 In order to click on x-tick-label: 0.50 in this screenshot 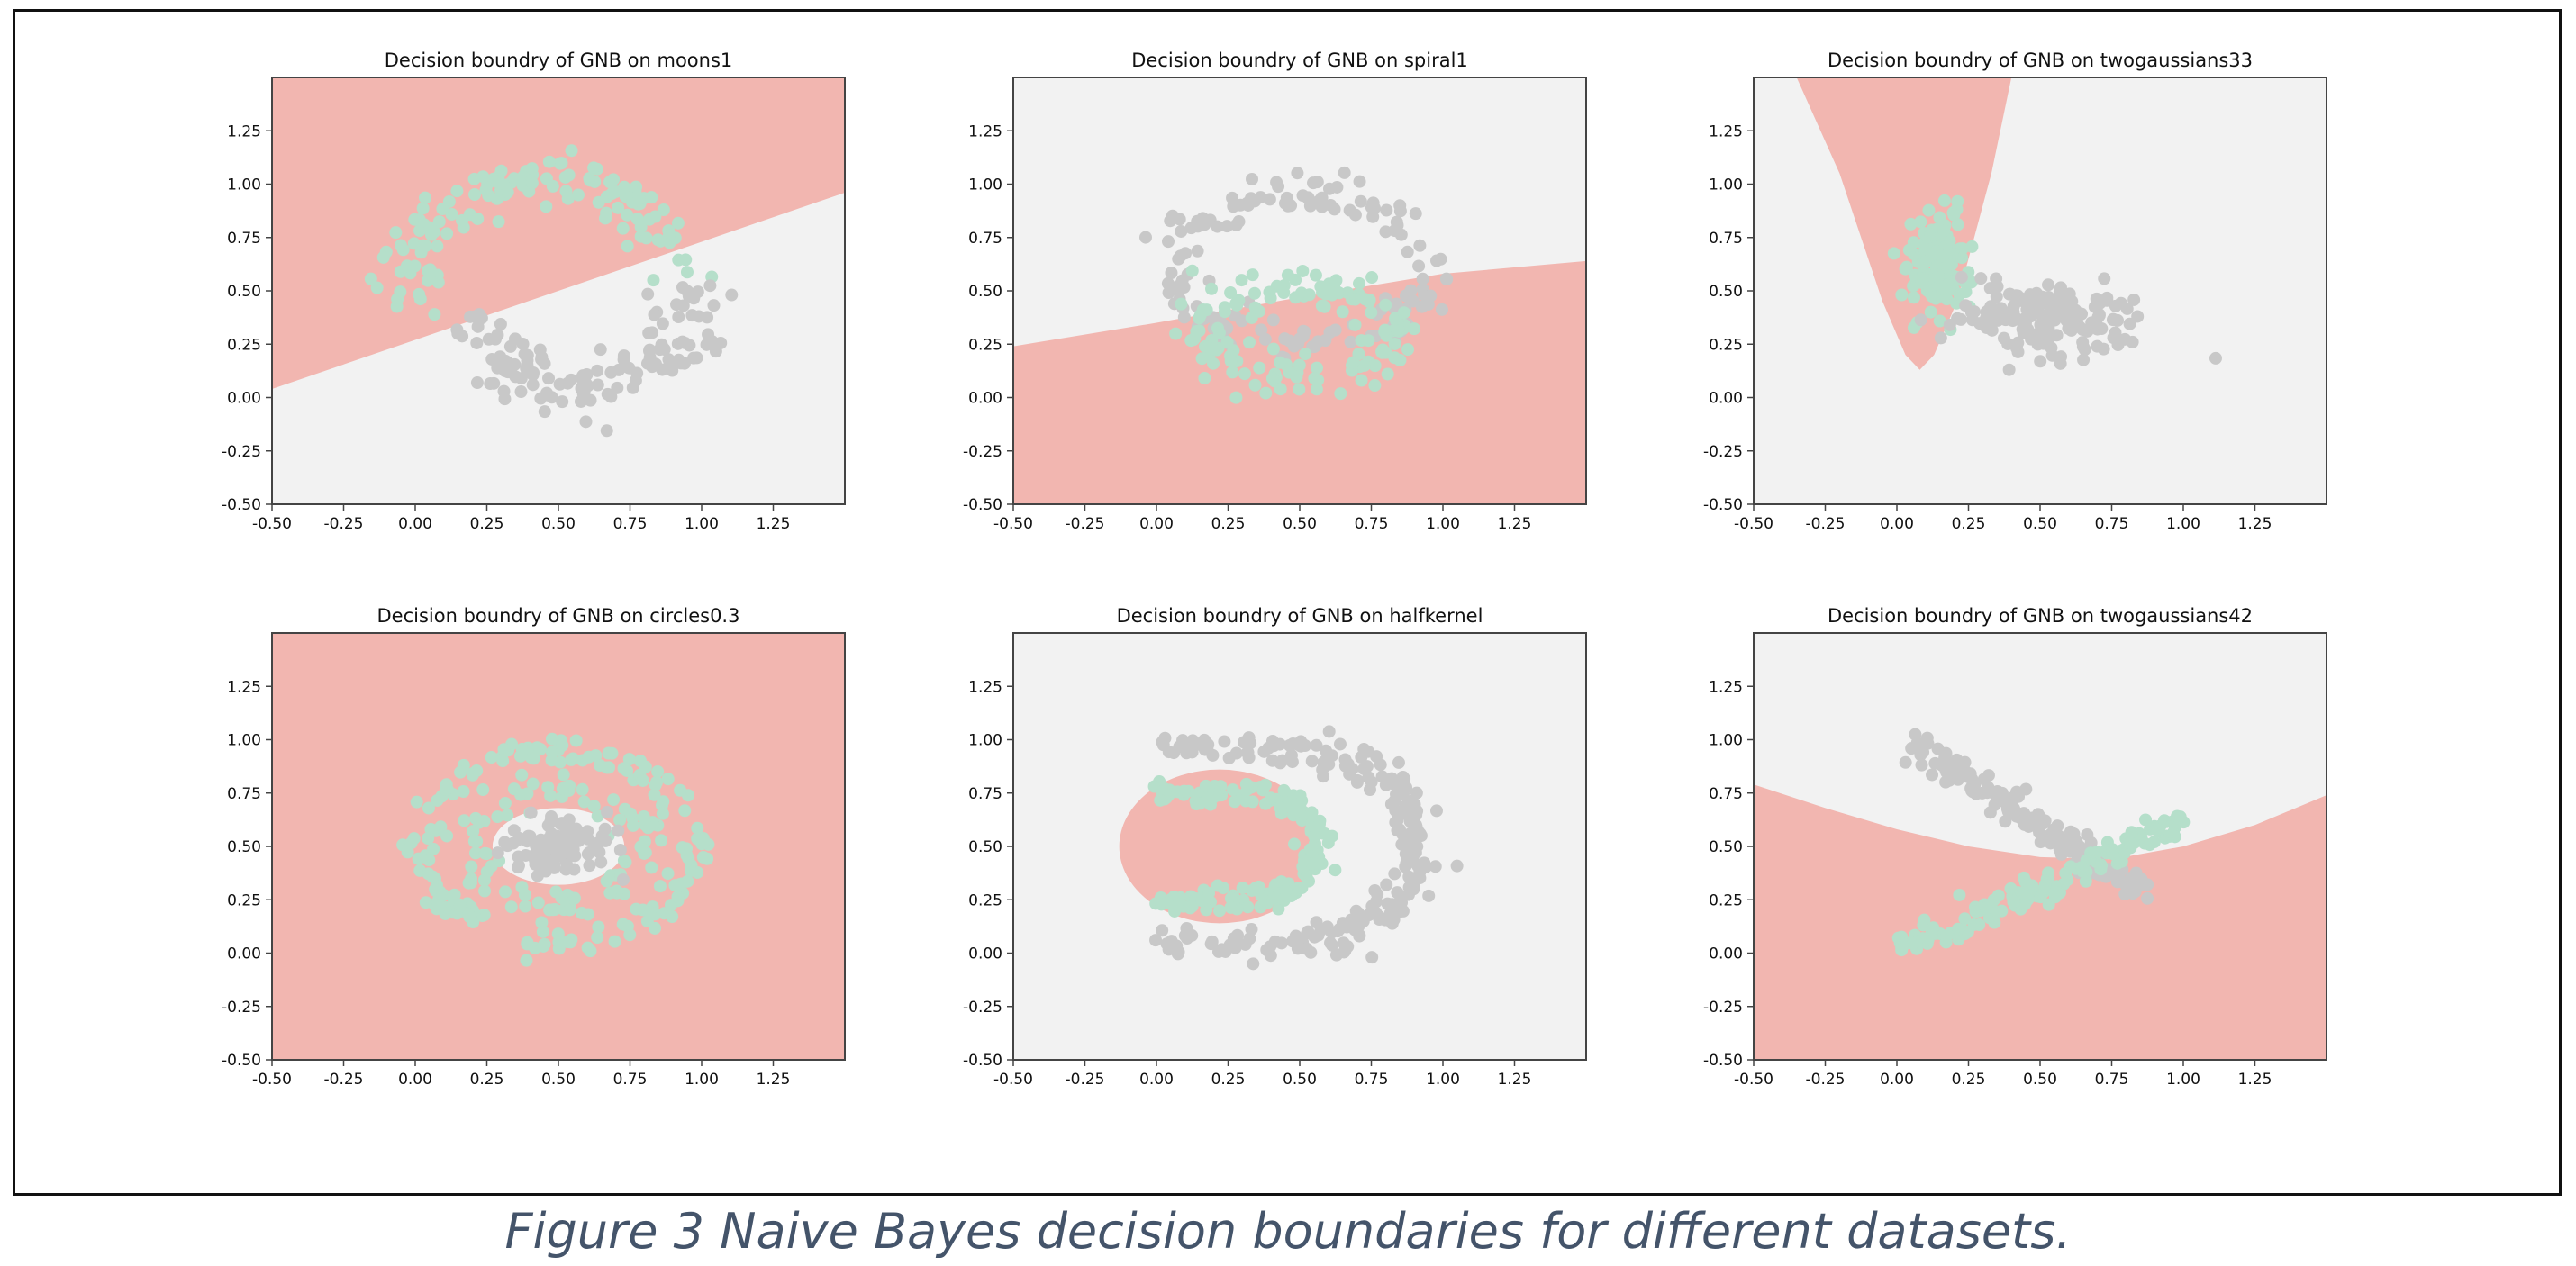, I will do `click(558, 1080)`.